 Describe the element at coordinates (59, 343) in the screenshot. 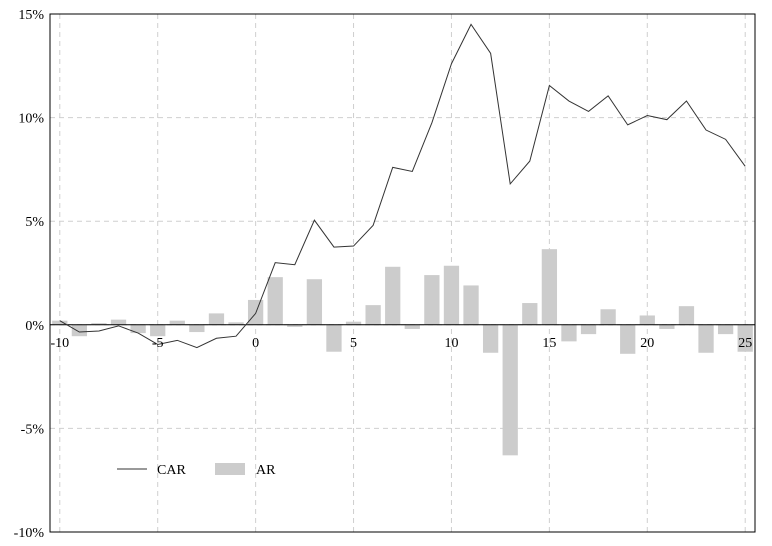

I see `x-tick-label: -10` at that location.